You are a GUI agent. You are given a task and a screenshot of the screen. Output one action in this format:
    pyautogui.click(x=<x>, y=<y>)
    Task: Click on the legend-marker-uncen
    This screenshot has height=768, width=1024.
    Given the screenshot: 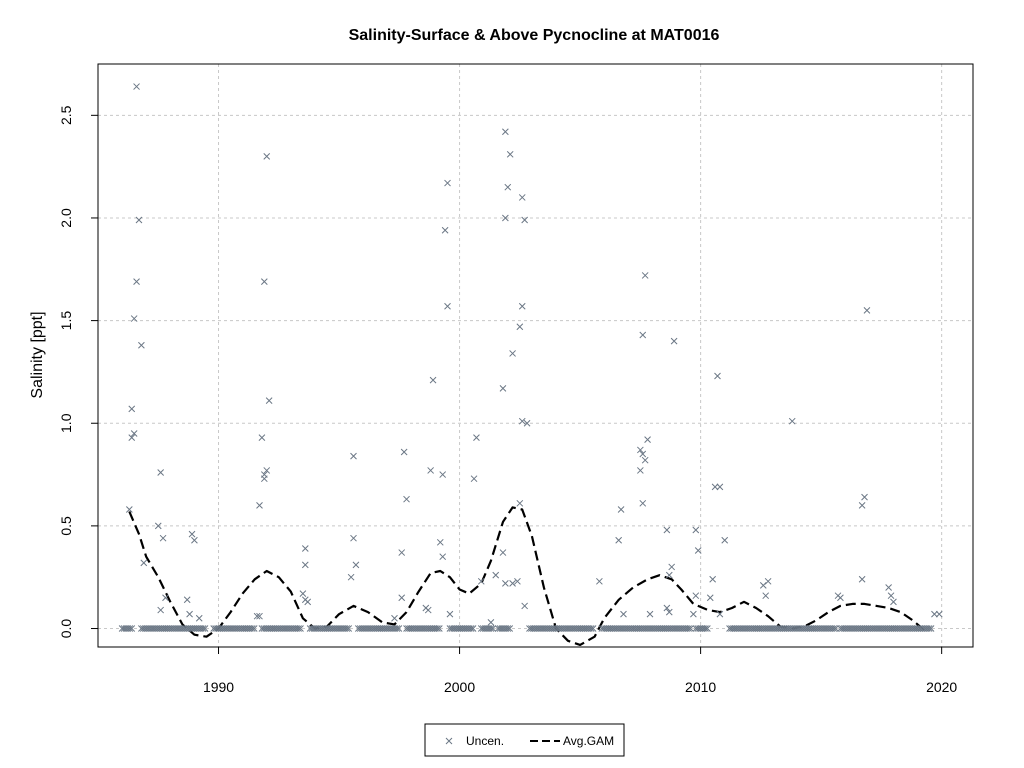 What is the action you would take?
    pyautogui.click(x=449, y=741)
    